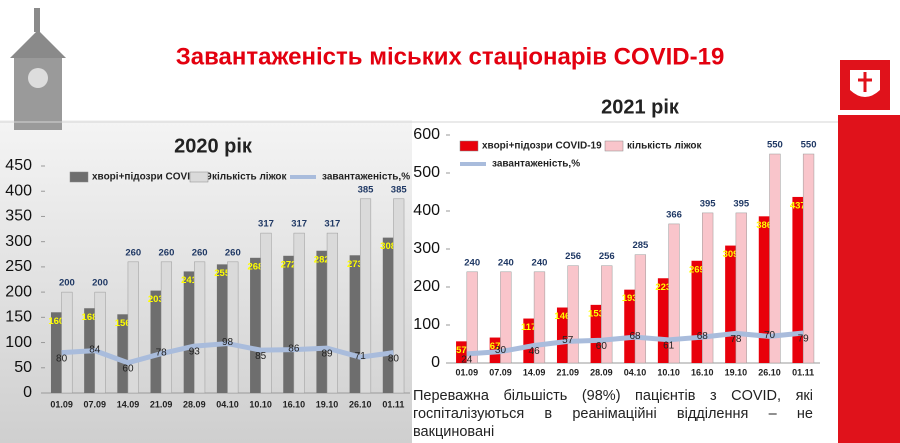 This screenshot has height=443, width=900. Describe the element at coordinates (865, 85) in the screenshot. I see `city-emblem` at that location.